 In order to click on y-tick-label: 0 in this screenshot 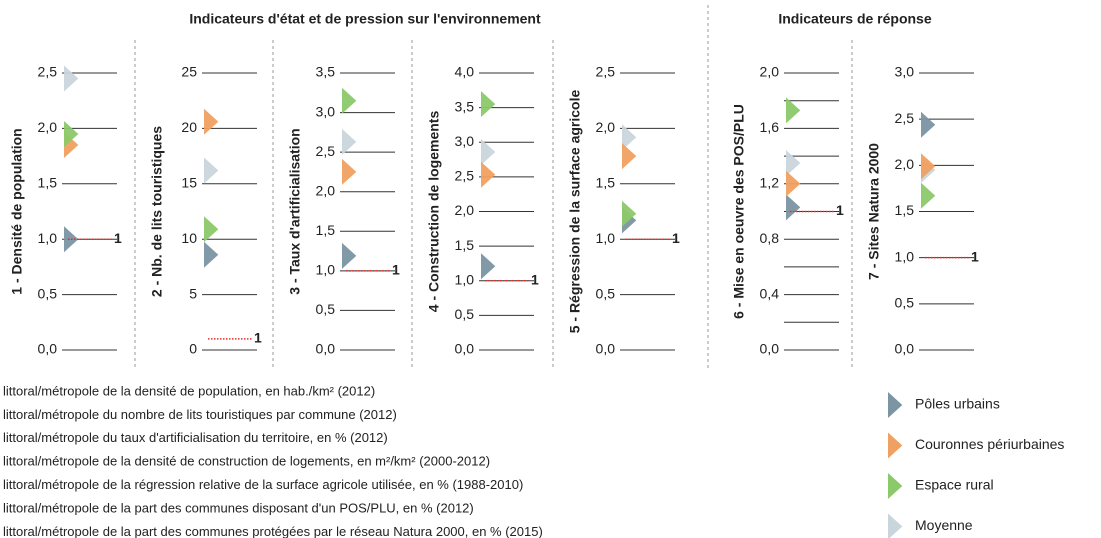, I will do `click(193, 349)`.